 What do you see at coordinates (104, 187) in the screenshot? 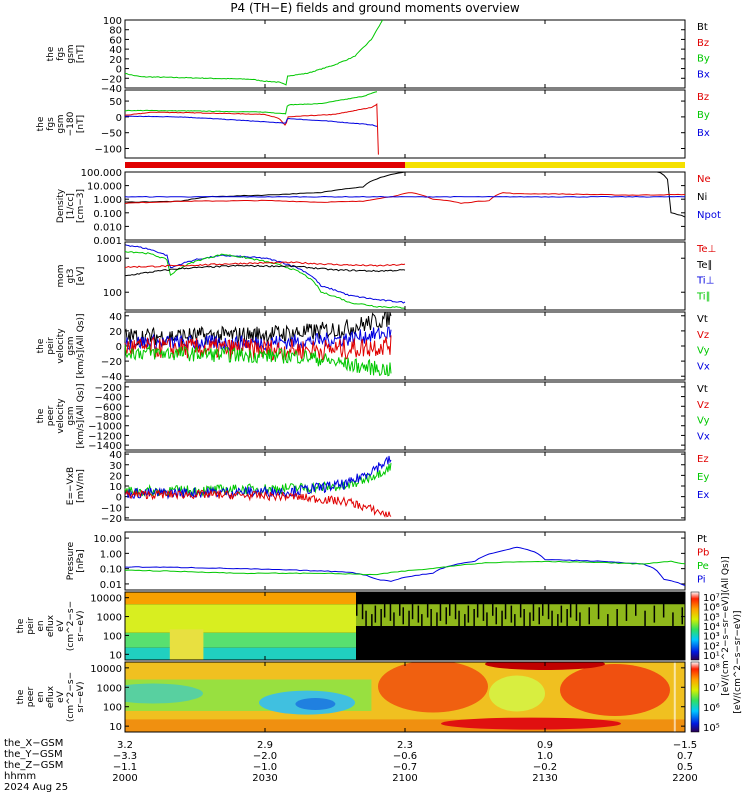
I see `y-tick-label: 10.000` at bounding box center [104, 187].